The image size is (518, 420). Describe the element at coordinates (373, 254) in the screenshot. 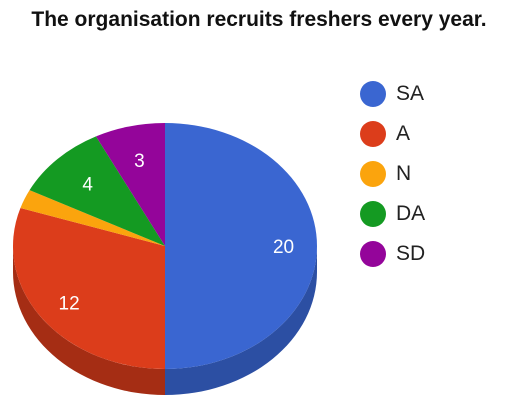

I see `legend-swatch-sd` at that location.